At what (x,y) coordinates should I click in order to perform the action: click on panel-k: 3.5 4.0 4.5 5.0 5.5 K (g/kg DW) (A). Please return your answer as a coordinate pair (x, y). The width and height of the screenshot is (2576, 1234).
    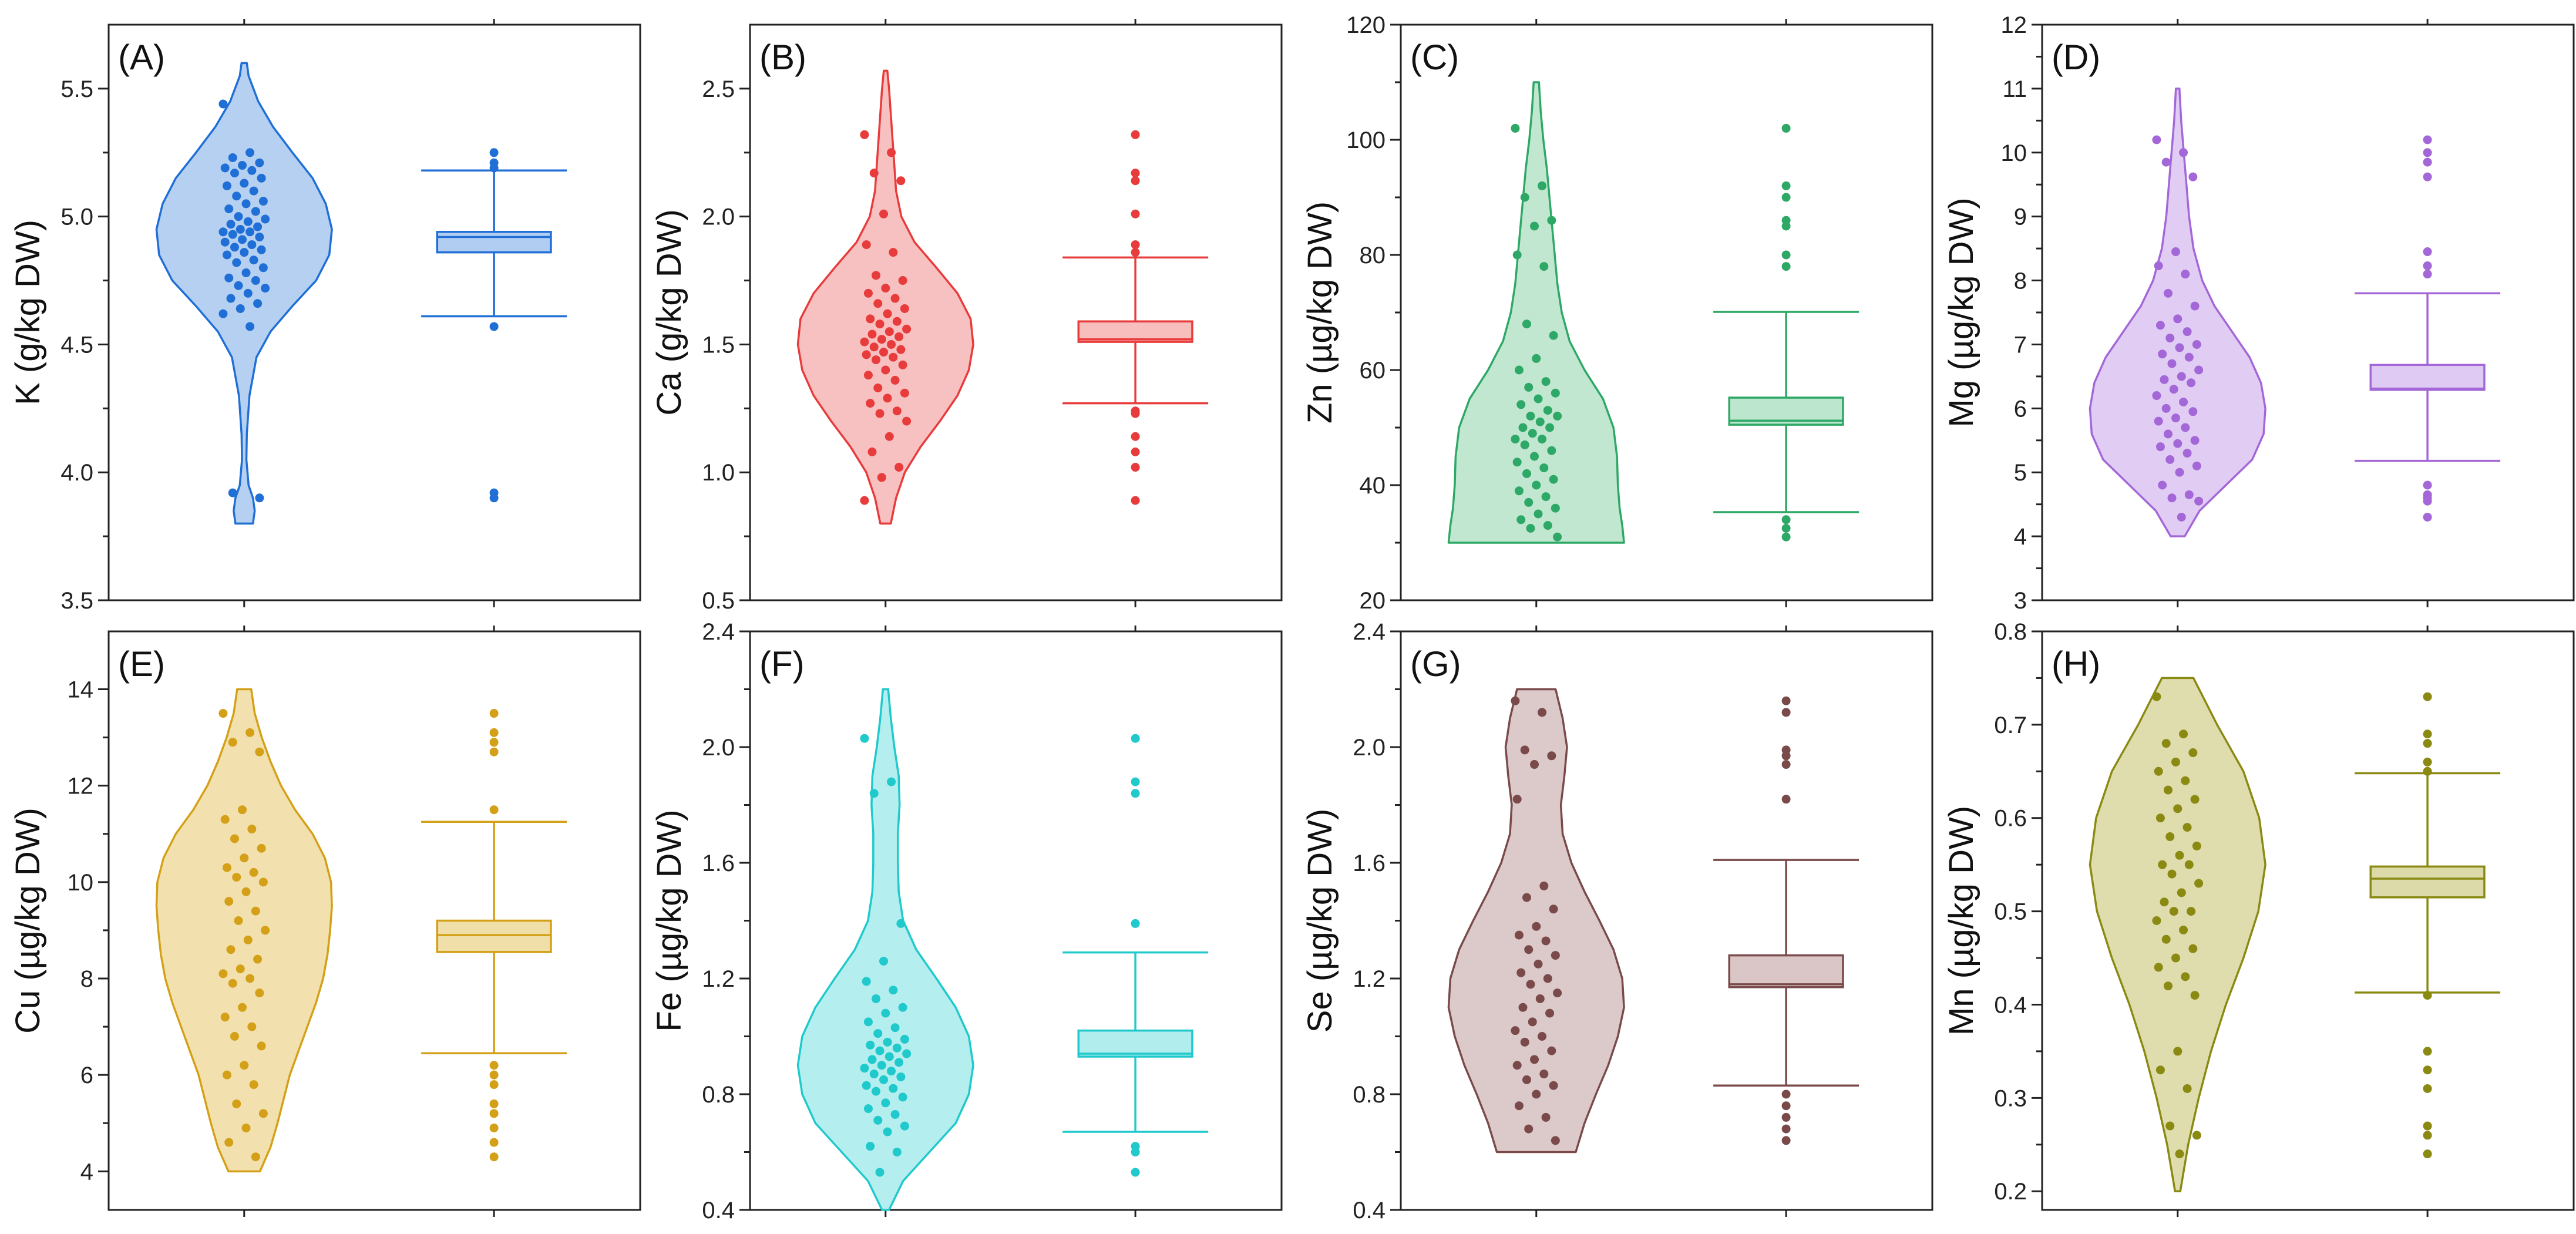
    Looking at the image, I should click on (325, 316).